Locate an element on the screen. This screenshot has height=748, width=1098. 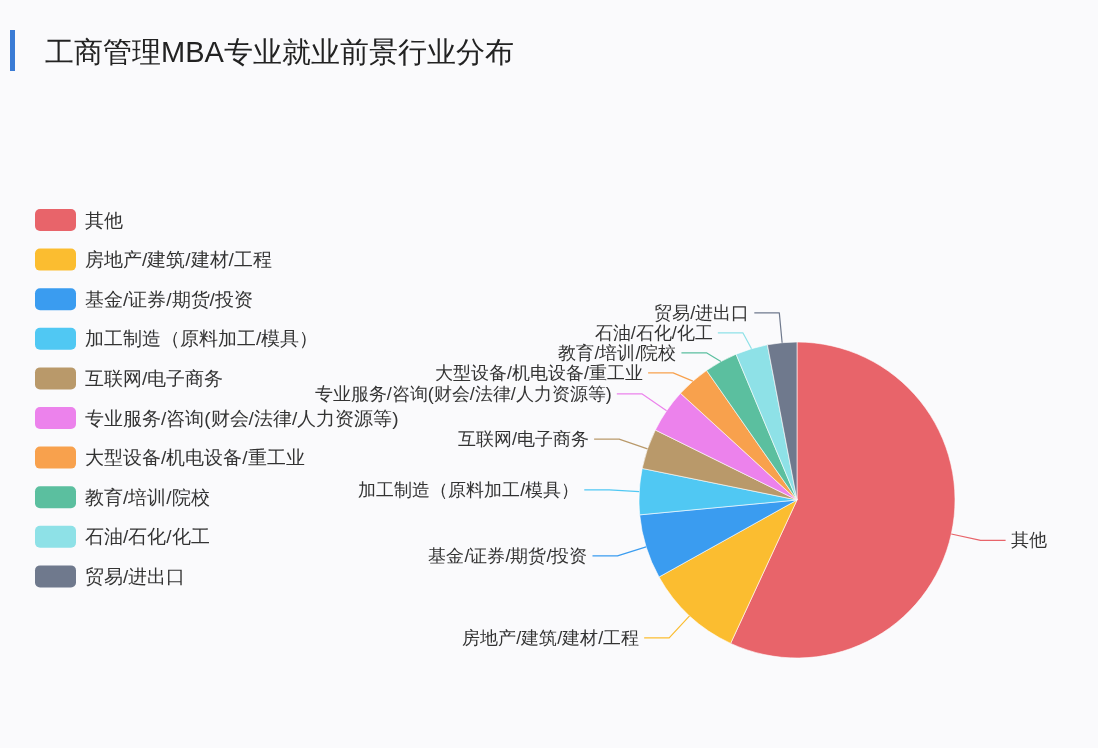
legend-label: 加工制造（原料加工/模具） is located at coordinates (202, 339).